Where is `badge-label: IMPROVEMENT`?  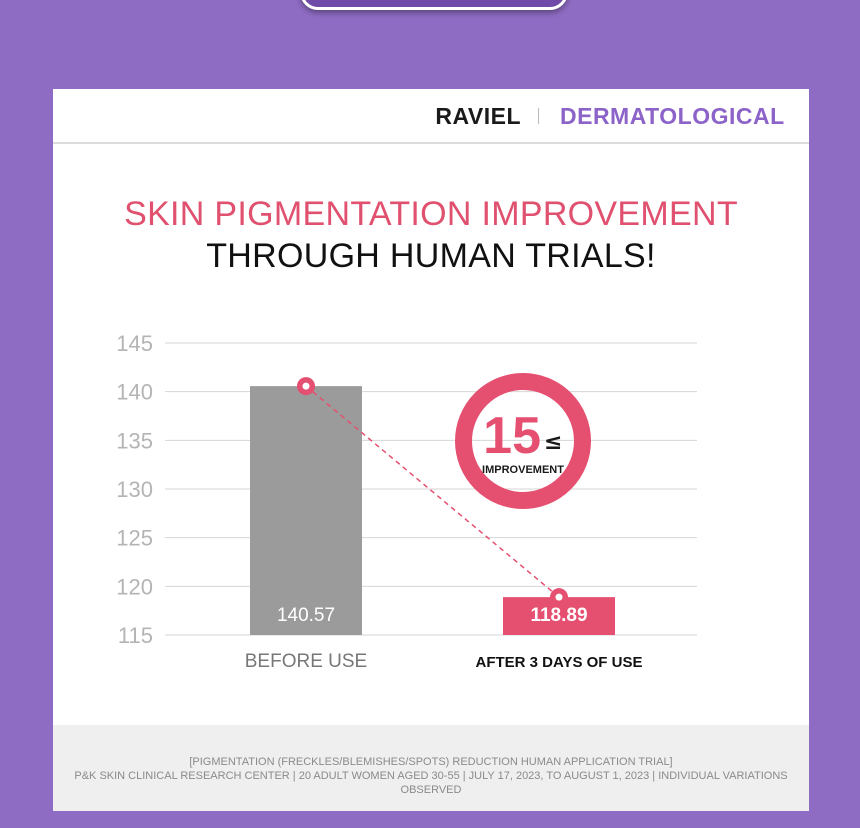
badge-label: IMPROVEMENT is located at coordinates (523, 470).